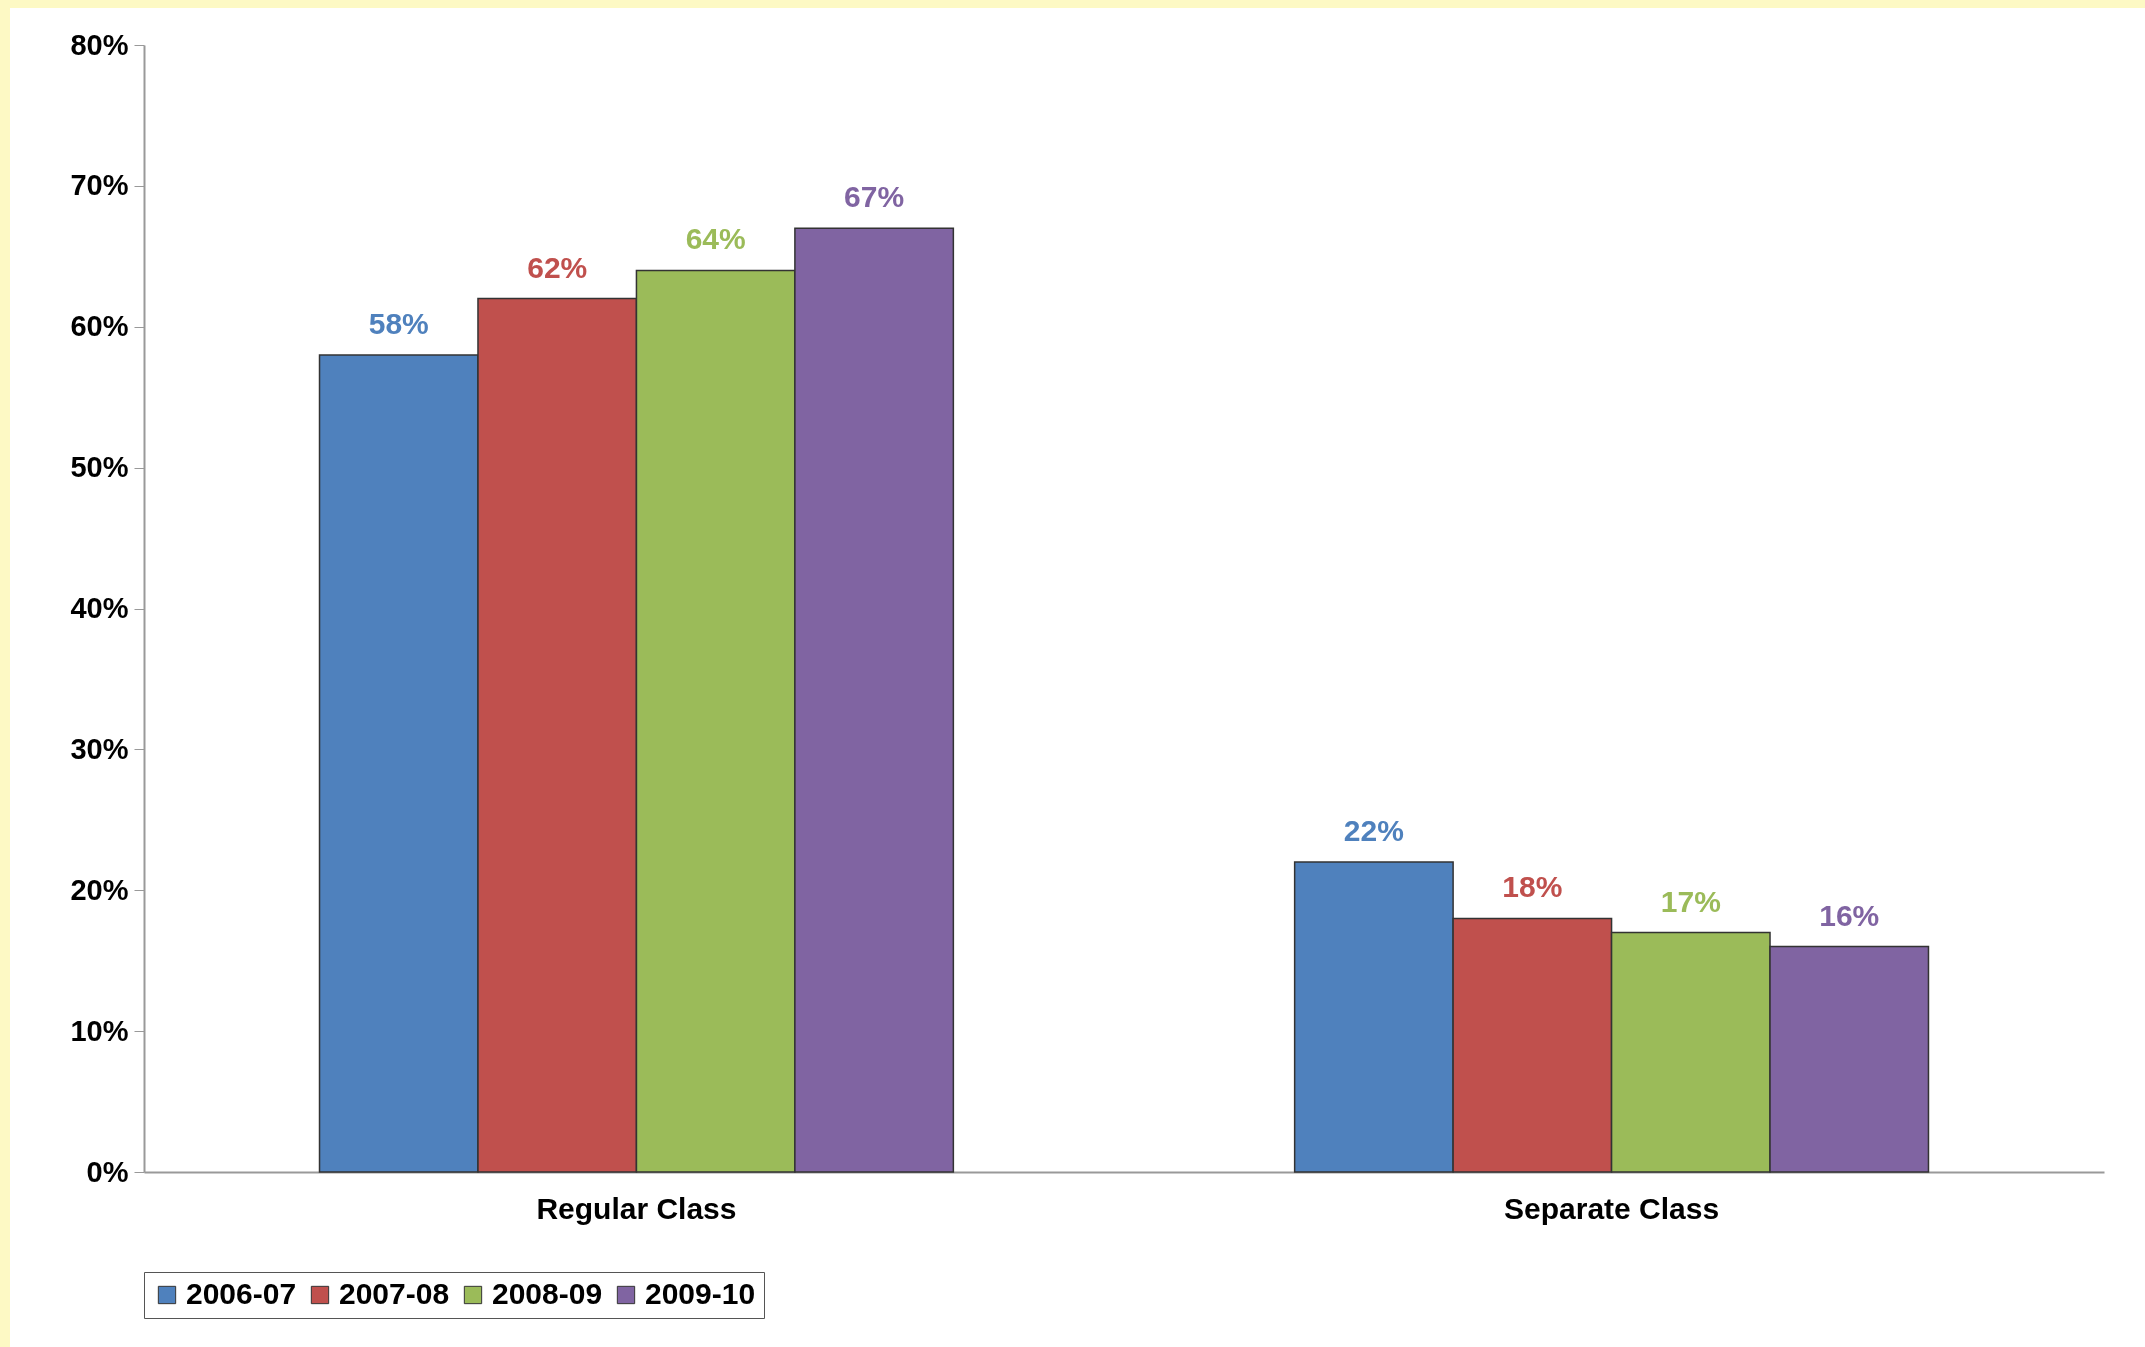 The width and height of the screenshot is (2145, 1347). What do you see at coordinates (1532, 887) in the screenshot?
I see `data-label: 18%` at bounding box center [1532, 887].